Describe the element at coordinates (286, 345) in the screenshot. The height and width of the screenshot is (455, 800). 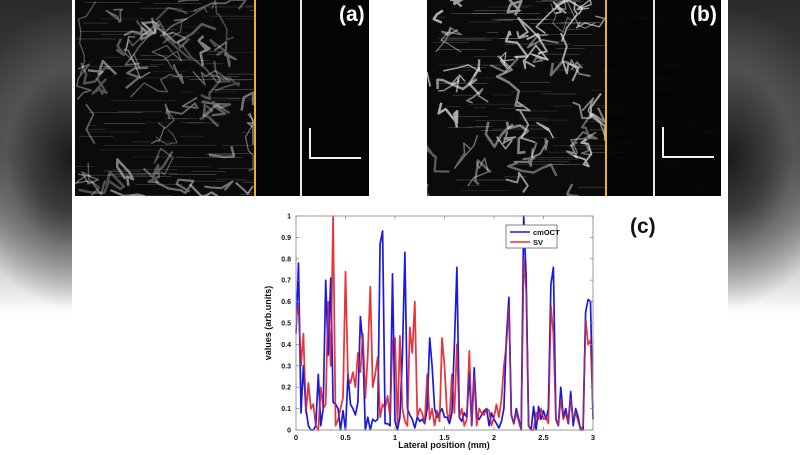
I see `y-tick-label: 0.4` at that location.